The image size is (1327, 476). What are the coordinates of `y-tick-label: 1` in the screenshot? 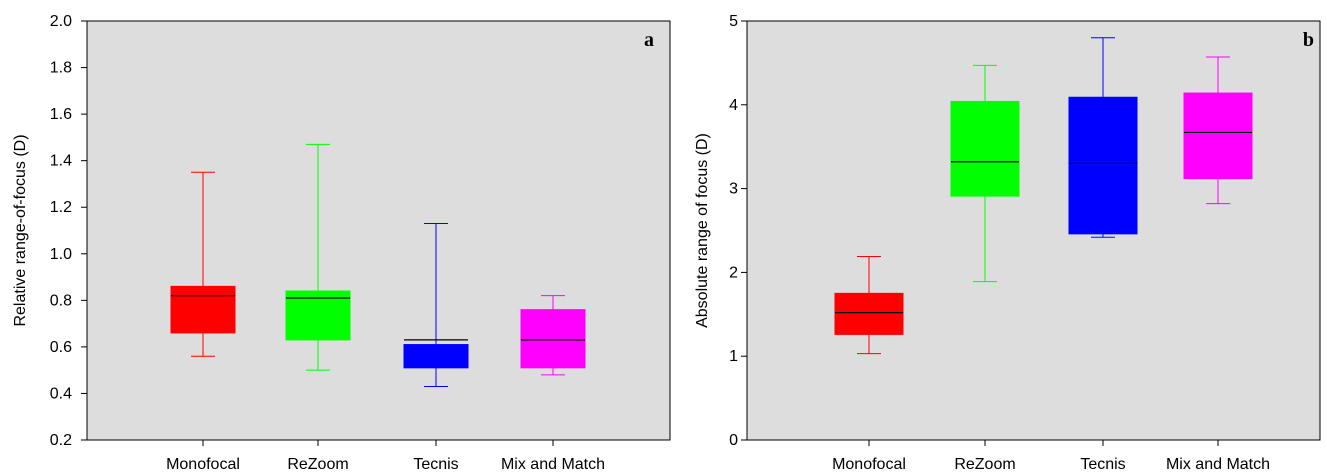 It's located at (733, 356).